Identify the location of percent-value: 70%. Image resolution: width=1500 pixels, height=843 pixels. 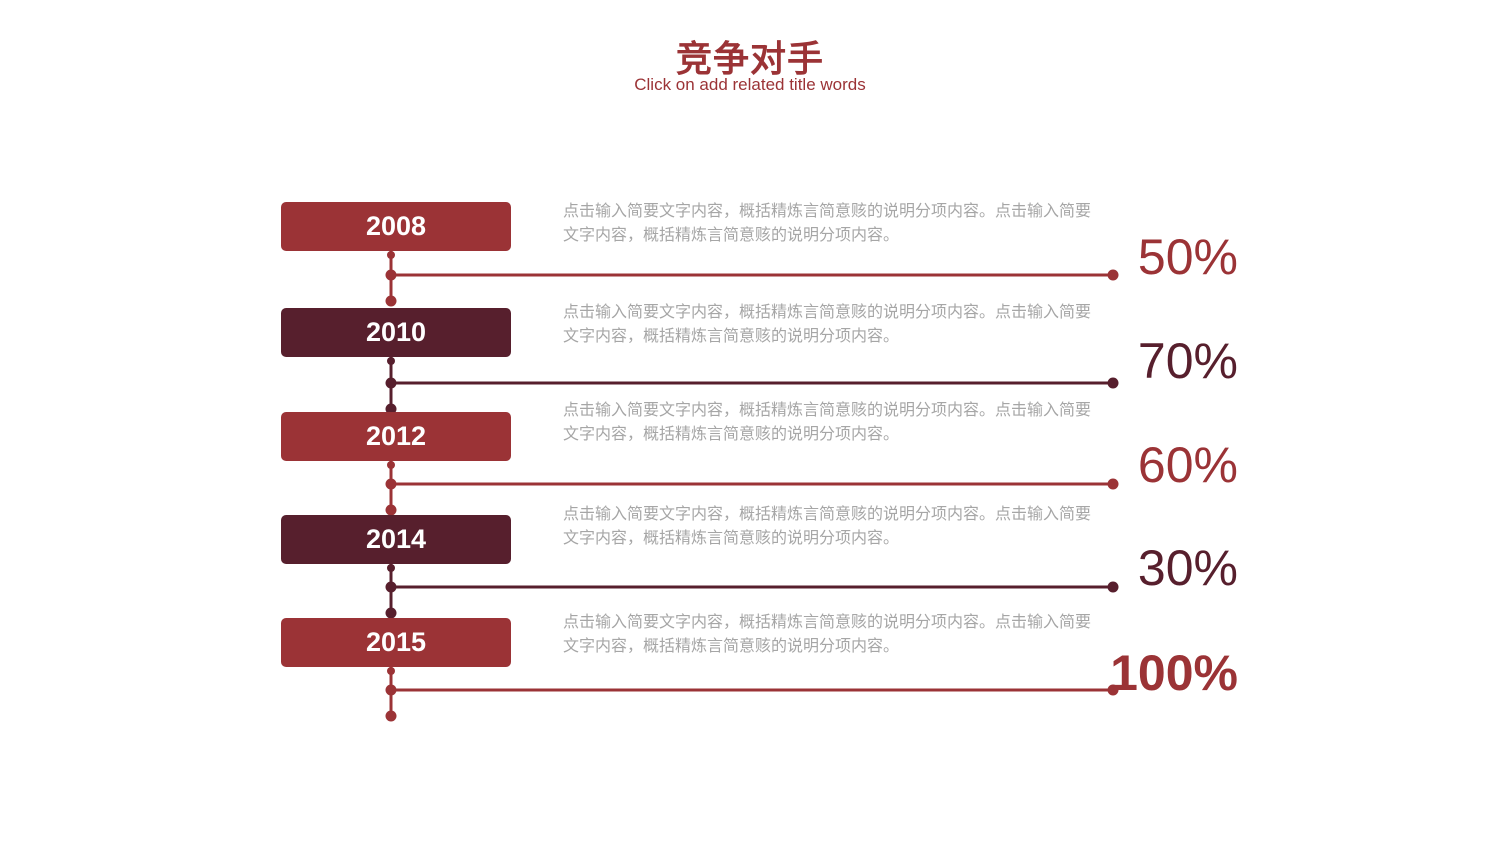
(1188, 361).